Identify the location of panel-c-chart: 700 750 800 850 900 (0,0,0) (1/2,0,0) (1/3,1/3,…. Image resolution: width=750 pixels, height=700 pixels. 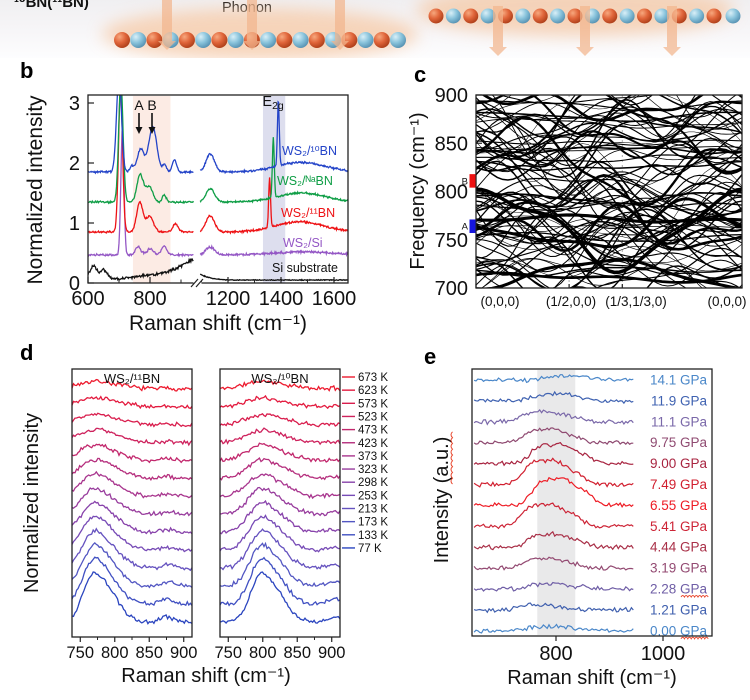
(577, 197).